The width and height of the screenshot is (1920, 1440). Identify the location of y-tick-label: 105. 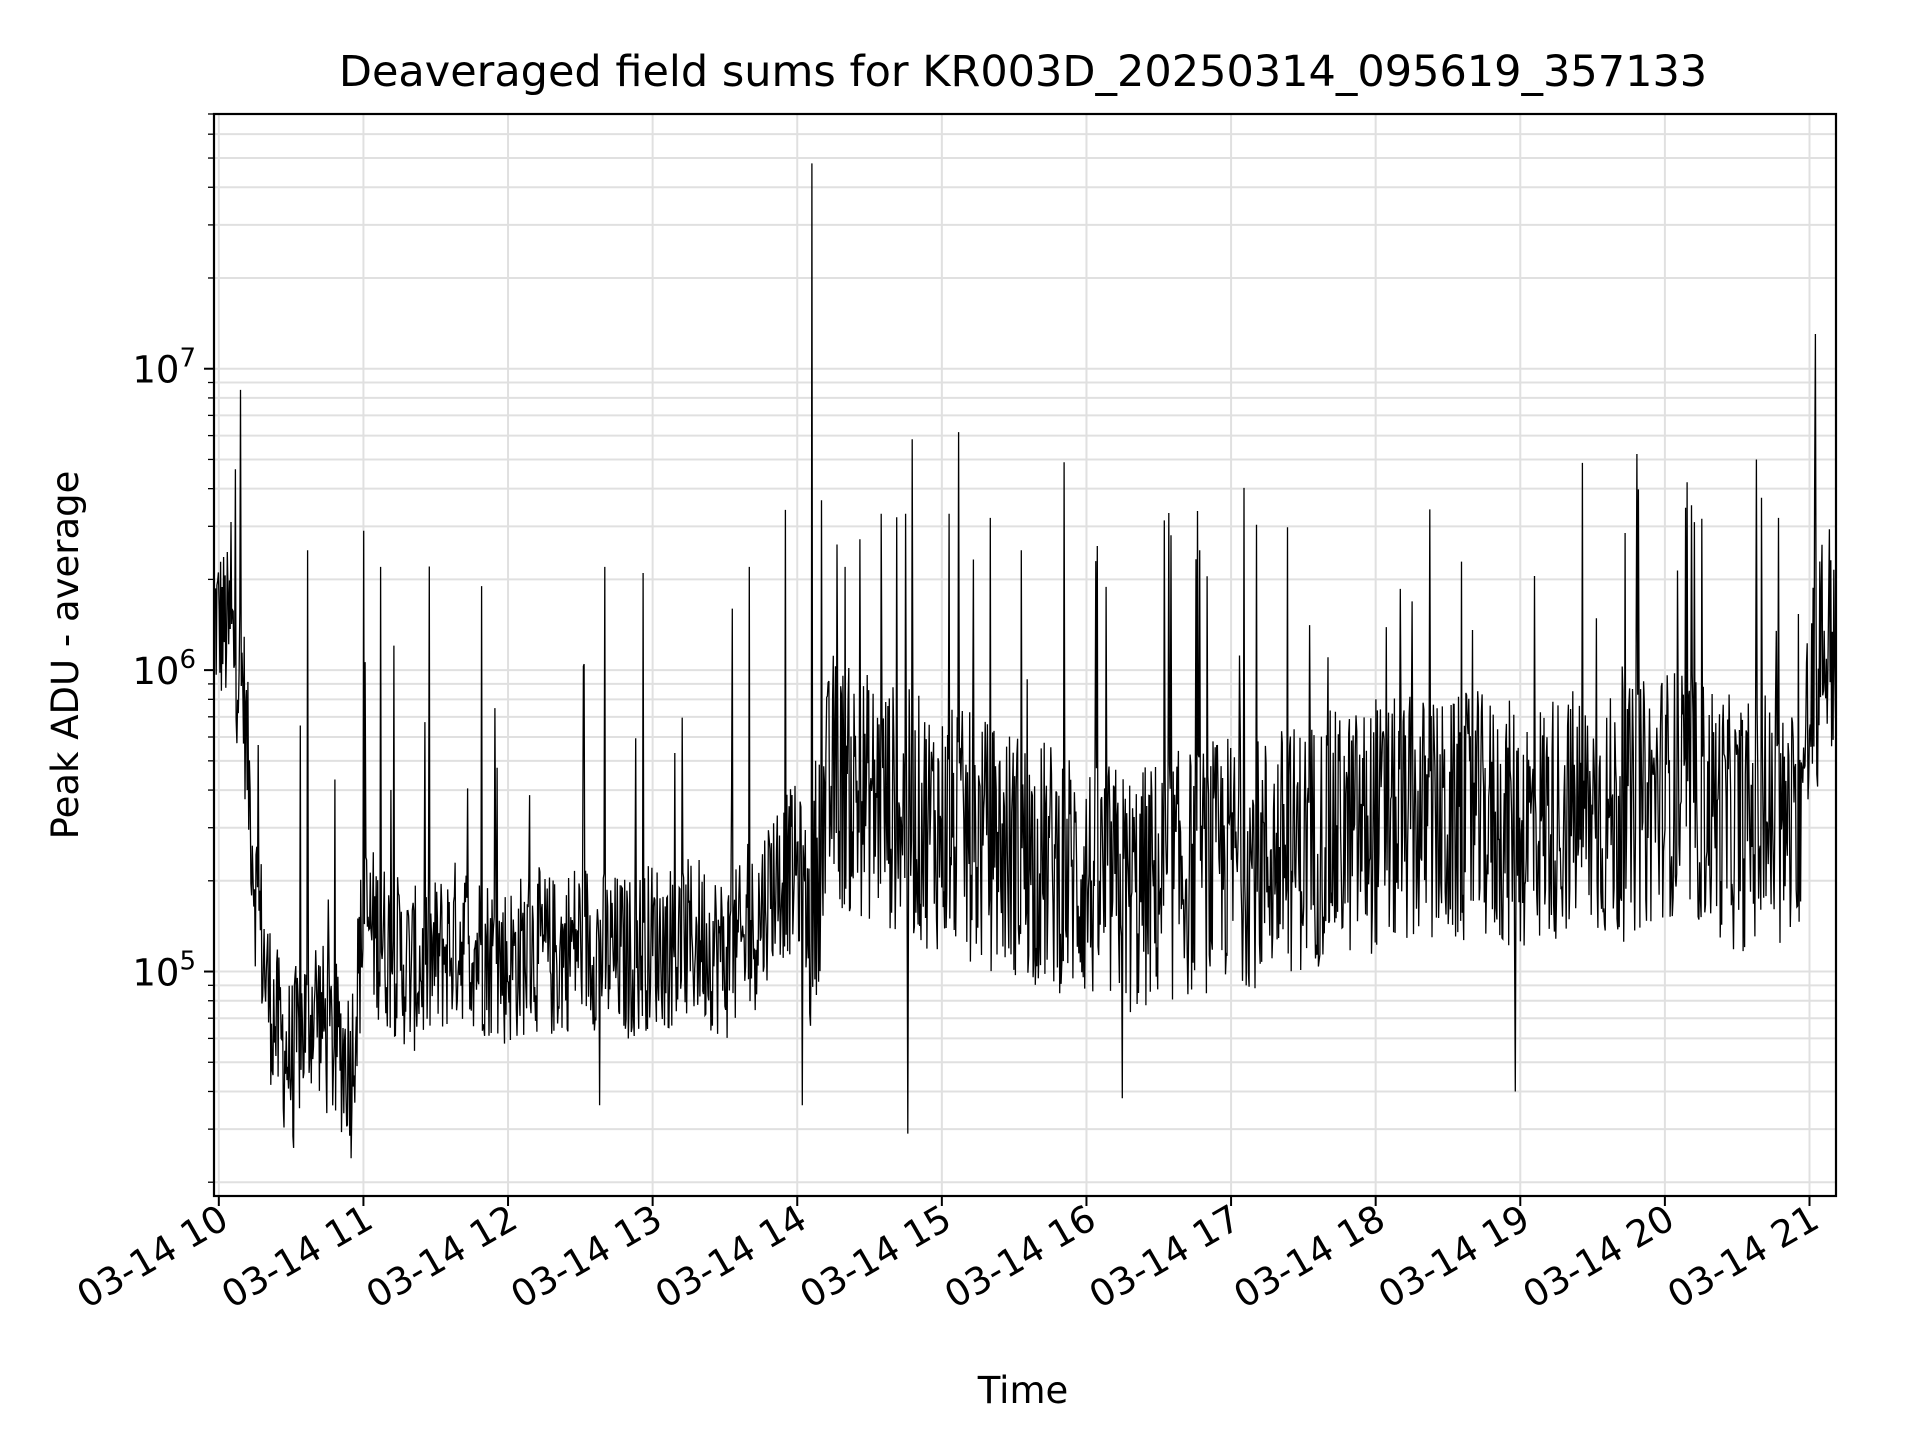
(164, 971).